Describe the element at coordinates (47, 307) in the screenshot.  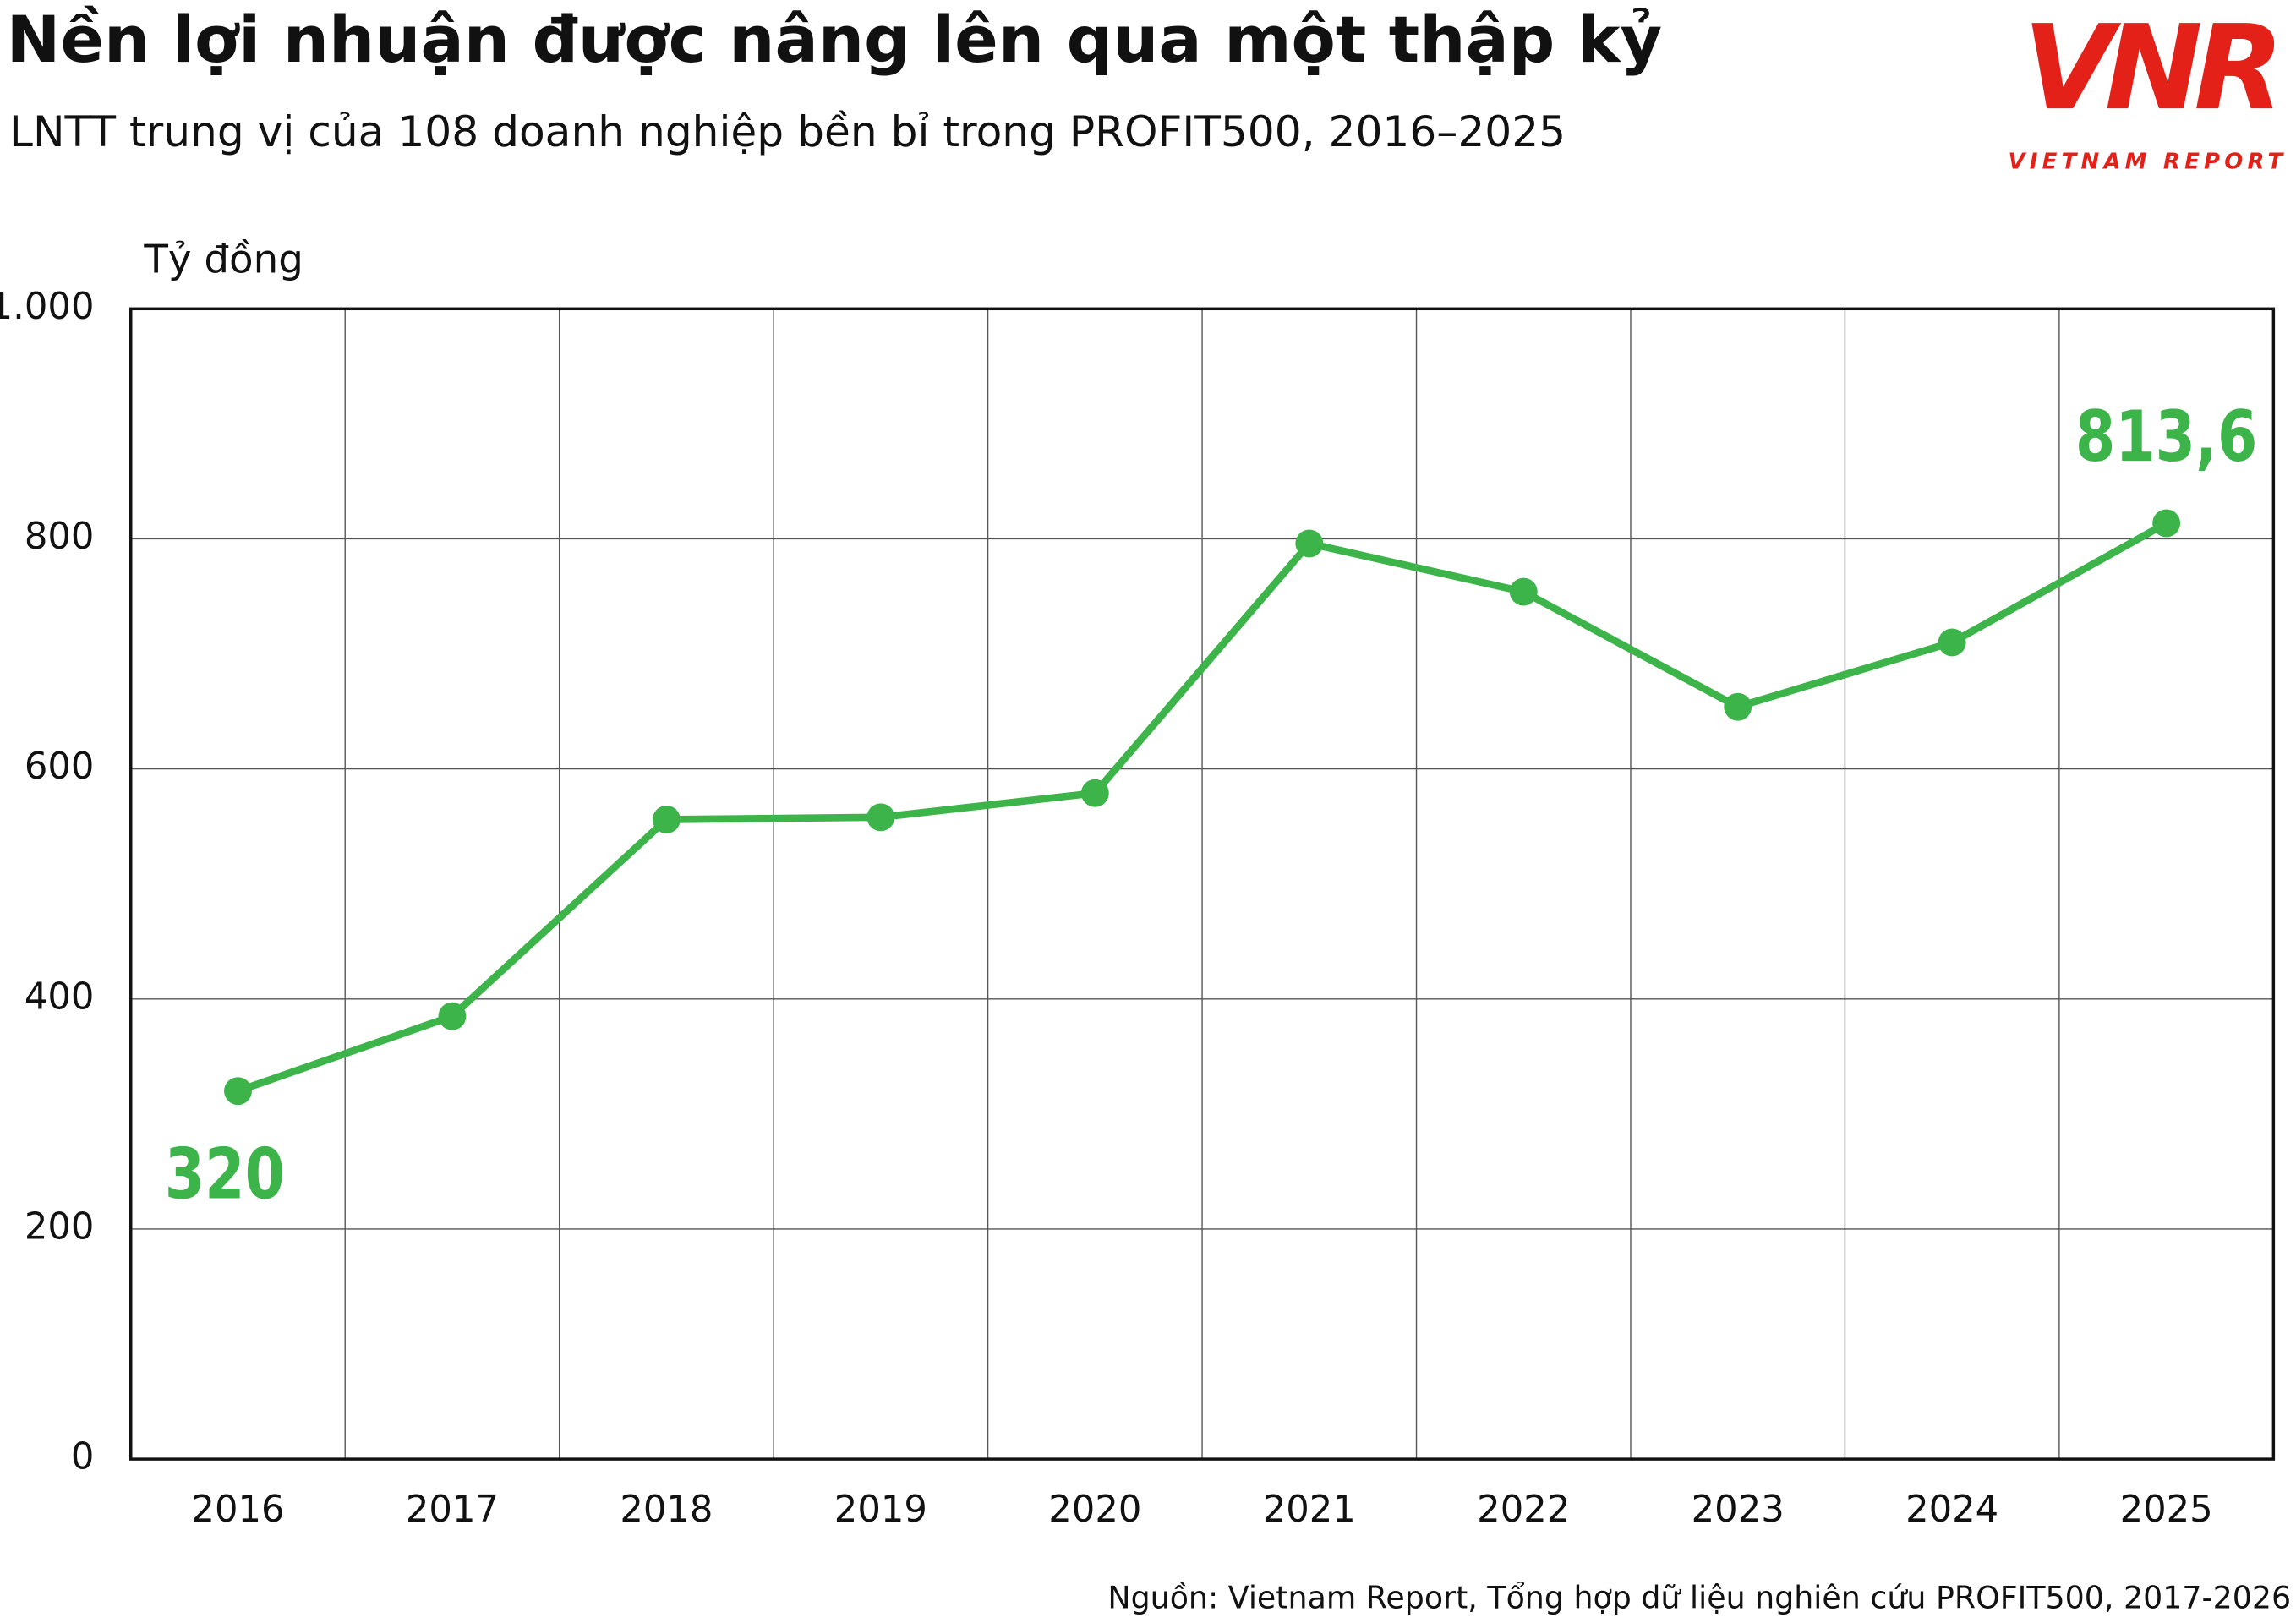
I see `y-tick-label: 1.000` at that location.